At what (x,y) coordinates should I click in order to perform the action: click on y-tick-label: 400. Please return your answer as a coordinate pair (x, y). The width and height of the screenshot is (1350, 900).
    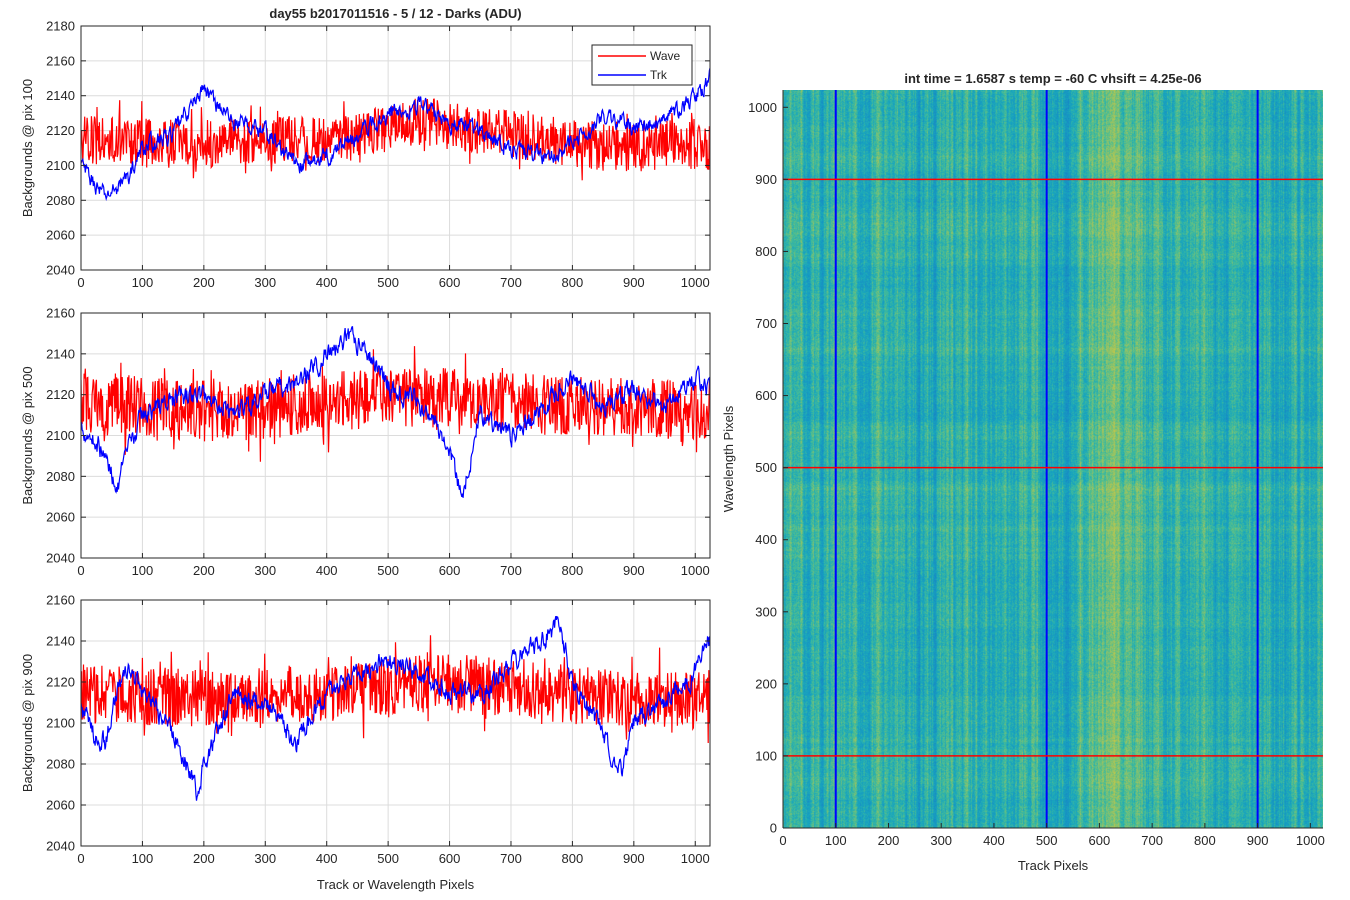
    Looking at the image, I should click on (766, 539).